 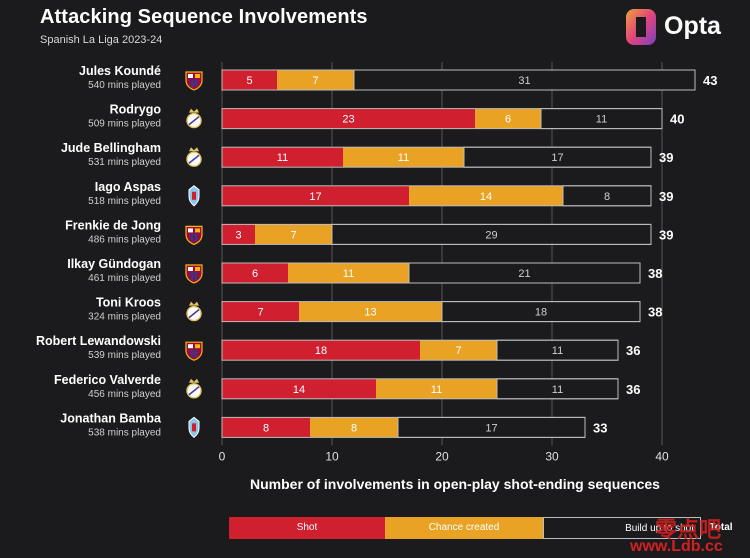 What do you see at coordinates (128, 187) in the screenshot?
I see `player-name-iago-aspas: Iago Aspas` at bounding box center [128, 187].